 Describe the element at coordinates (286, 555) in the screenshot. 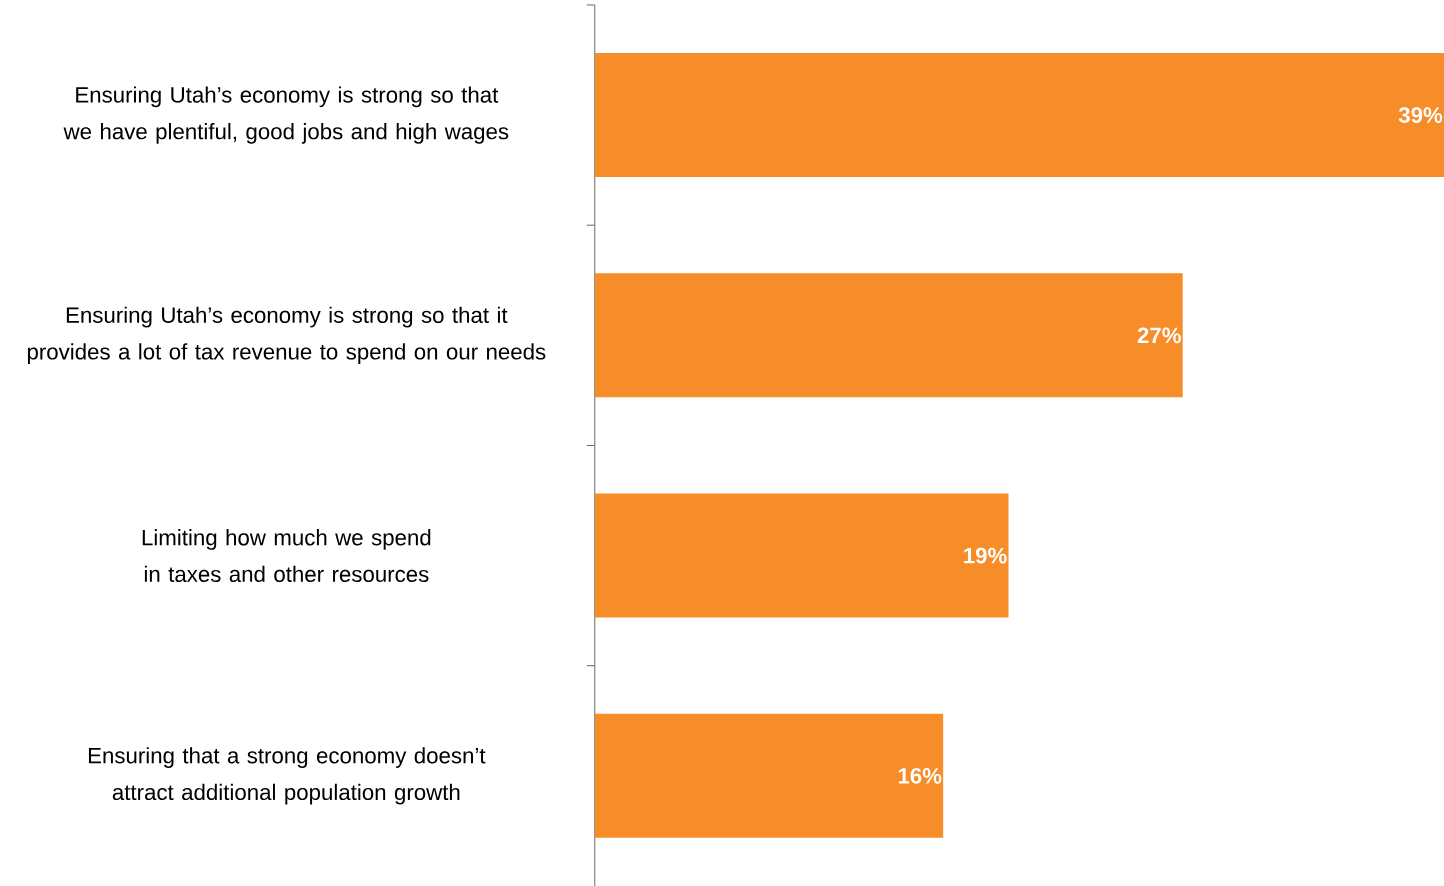

I see `y-tick-label: Limiting how much we spend in taxes and other resources` at that location.